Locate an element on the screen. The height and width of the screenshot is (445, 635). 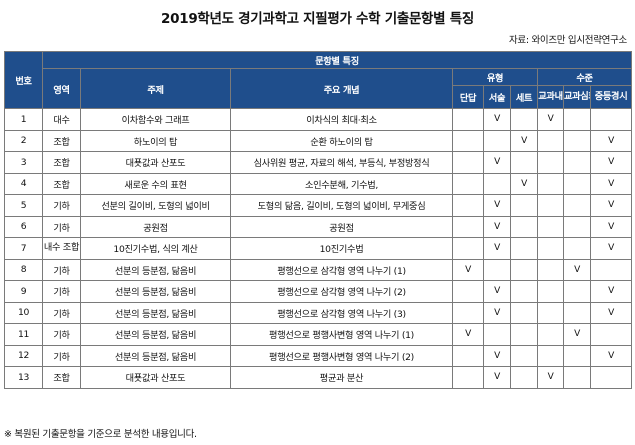
header-type-essay: 서술 is located at coordinates (497, 97).